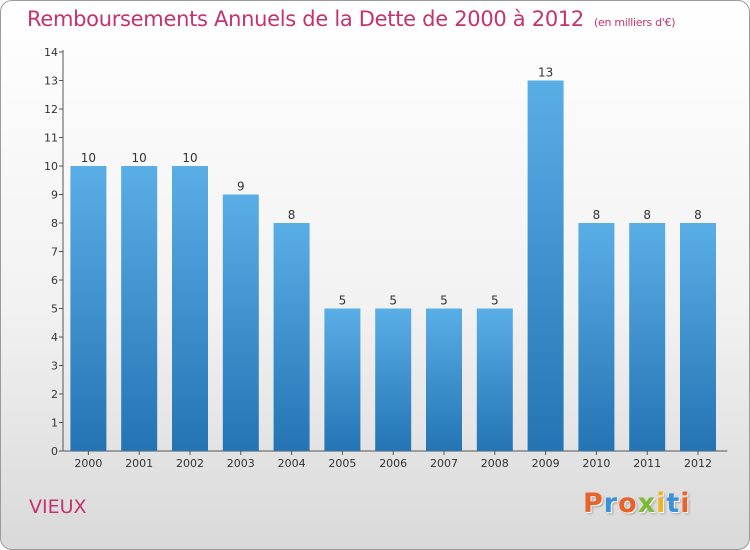 The image size is (750, 550). What do you see at coordinates (292, 463) in the screenshot?
I see `x-tick-label: 2004` at bounding box center [292, 463].